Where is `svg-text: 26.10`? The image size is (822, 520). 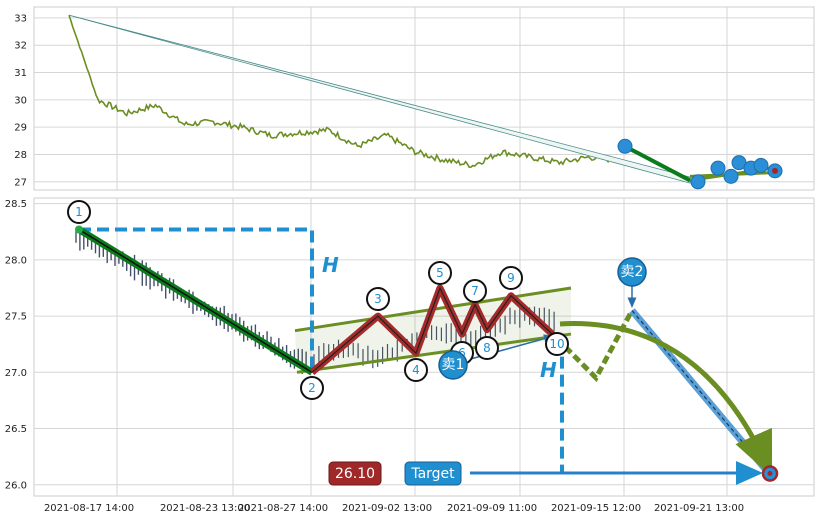 svg-text: 26.10 is located at coordinates (355, 474).